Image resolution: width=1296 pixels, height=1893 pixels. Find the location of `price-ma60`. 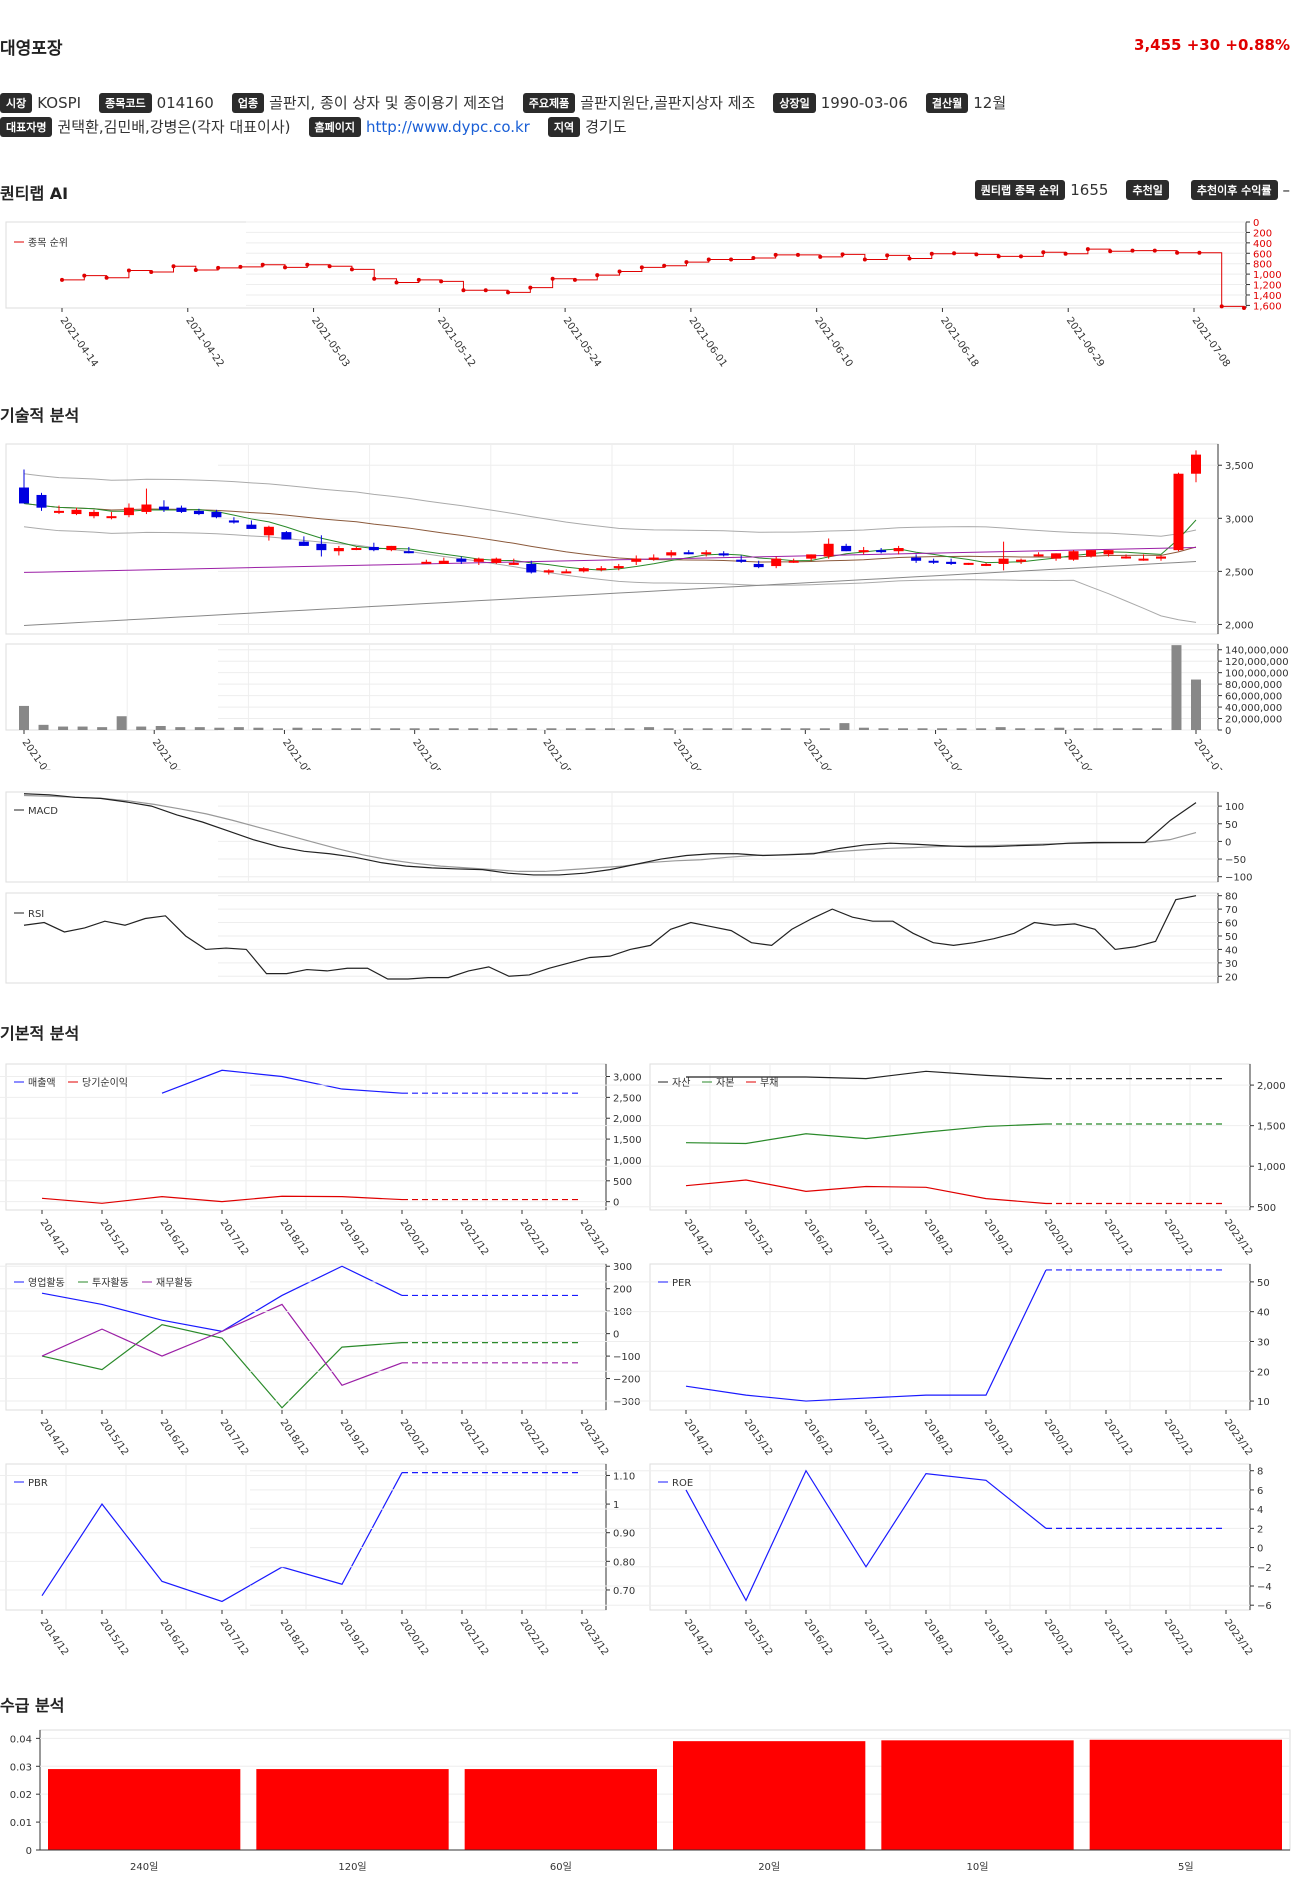

price-ma60 is located at coordinates (610, 560).